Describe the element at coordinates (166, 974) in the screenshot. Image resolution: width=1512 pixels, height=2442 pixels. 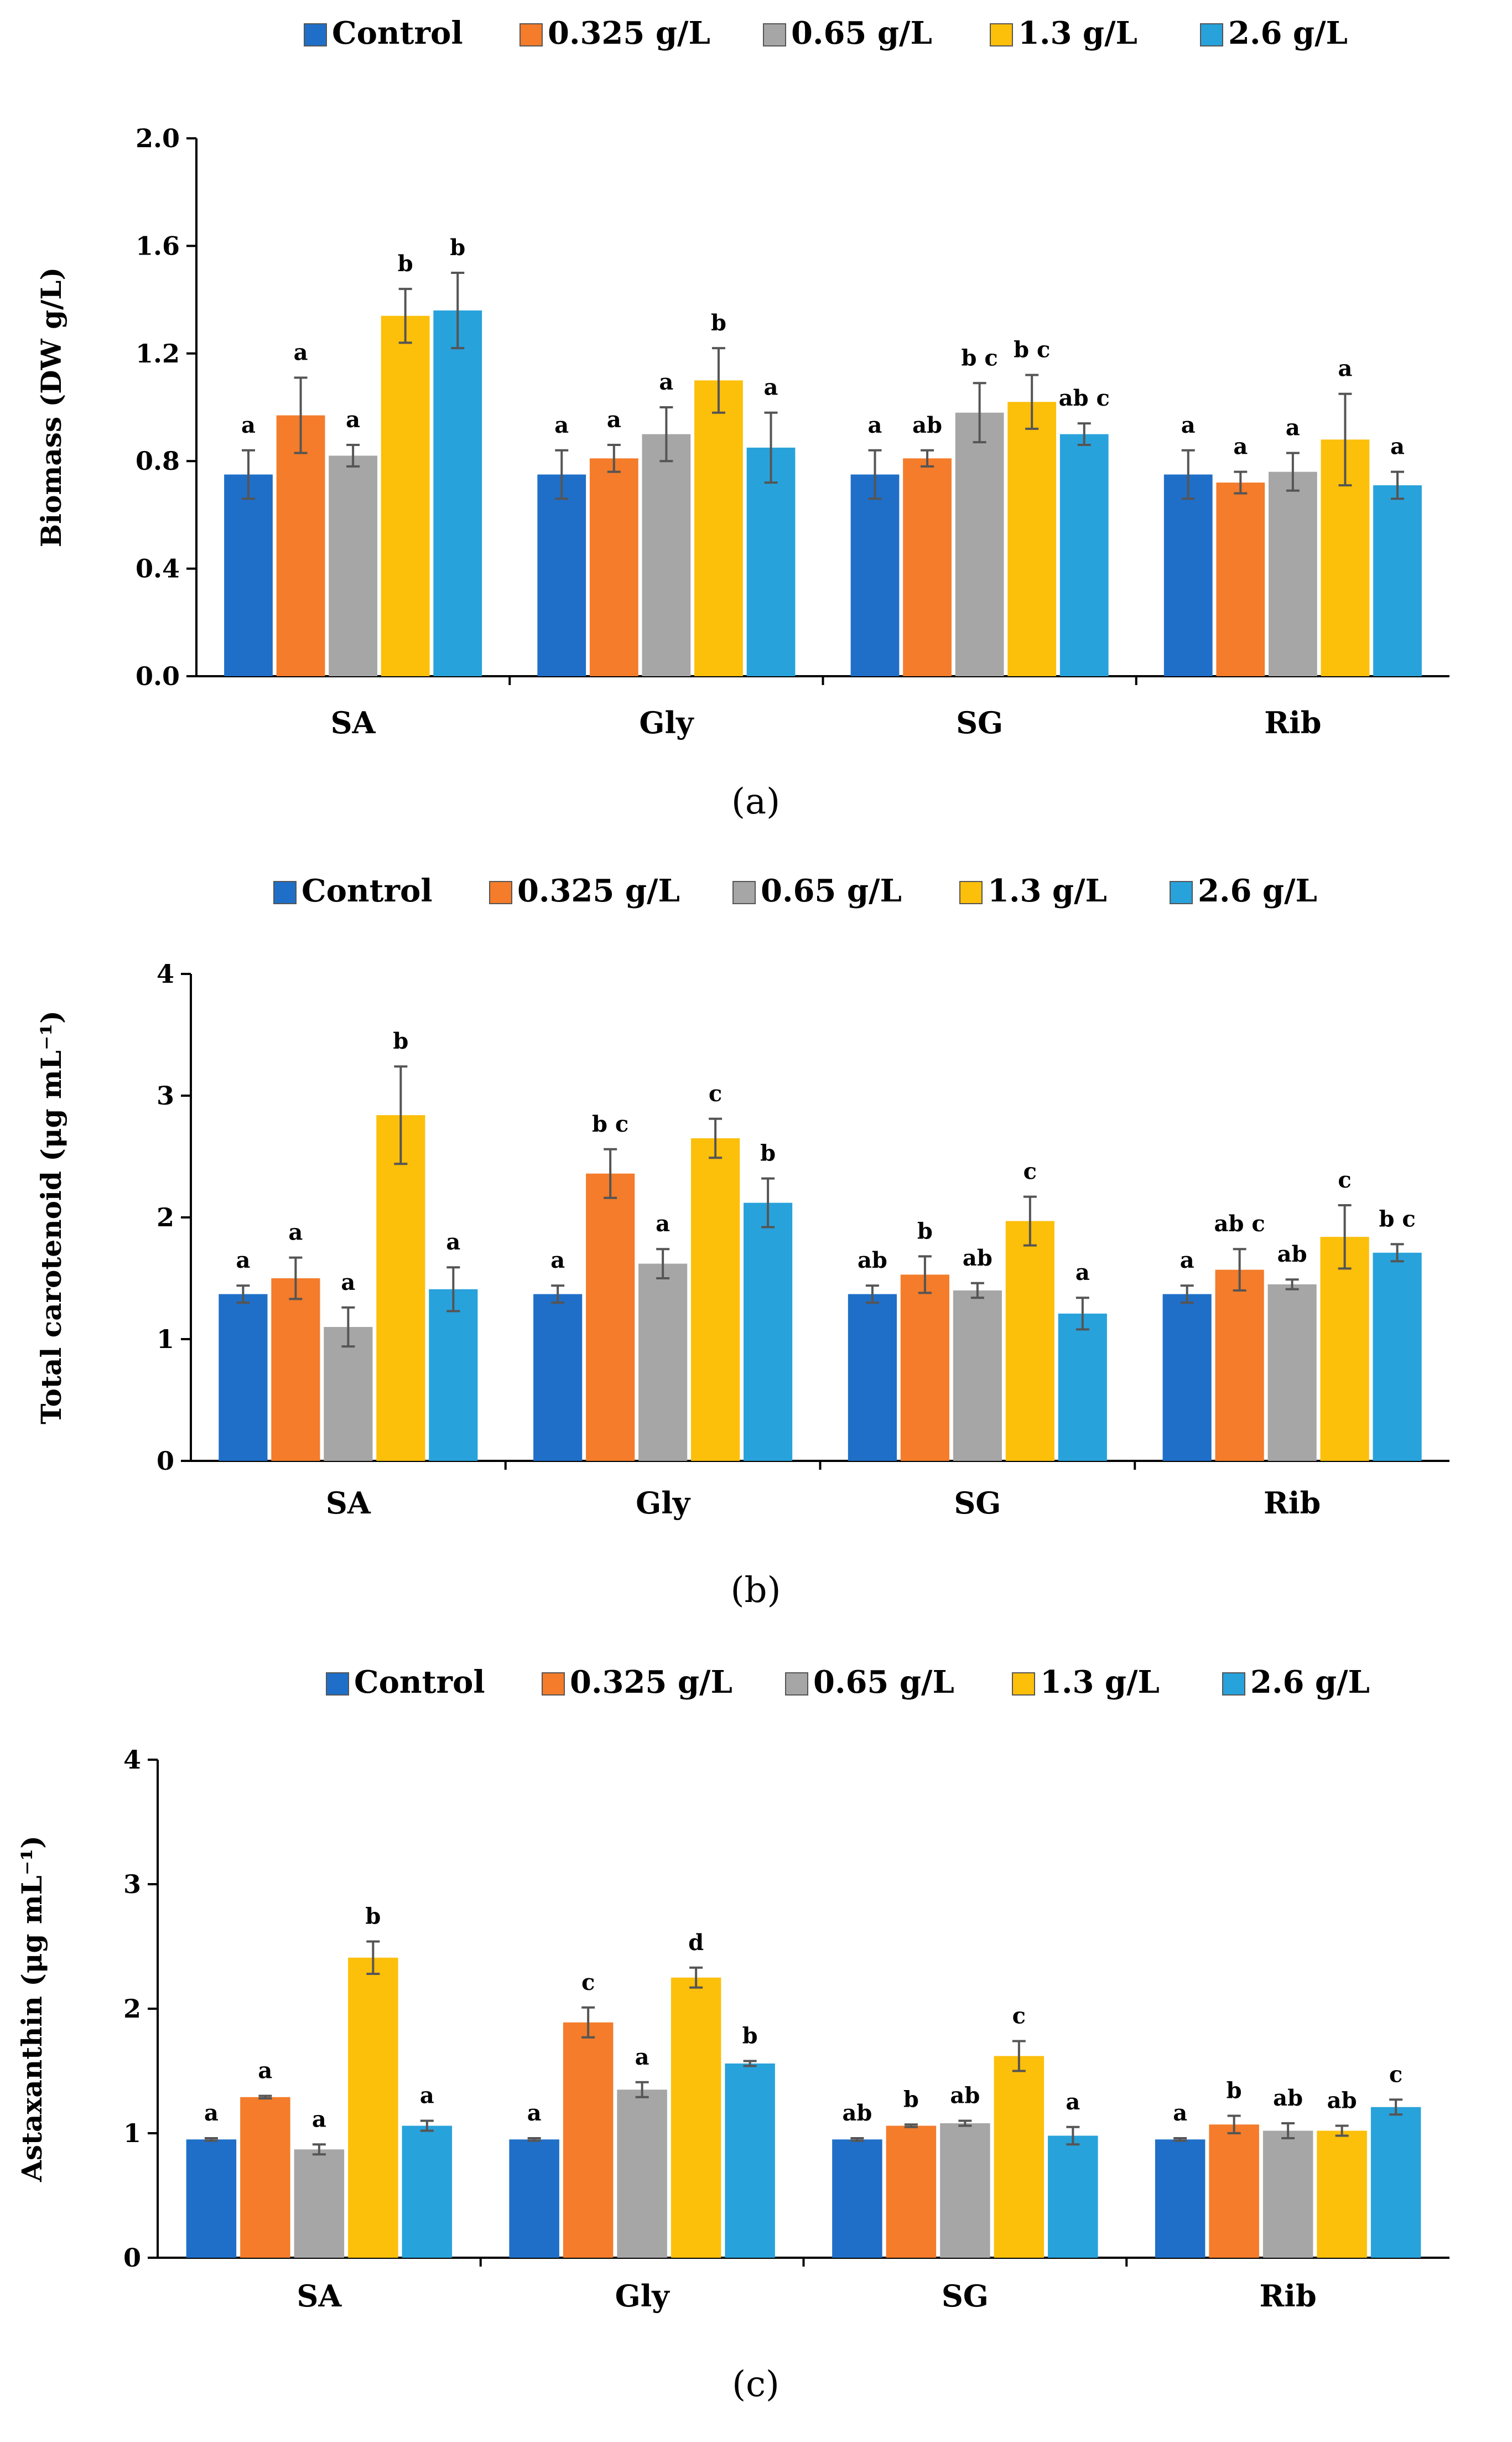
I see `y-tick-label: 4` at that location.